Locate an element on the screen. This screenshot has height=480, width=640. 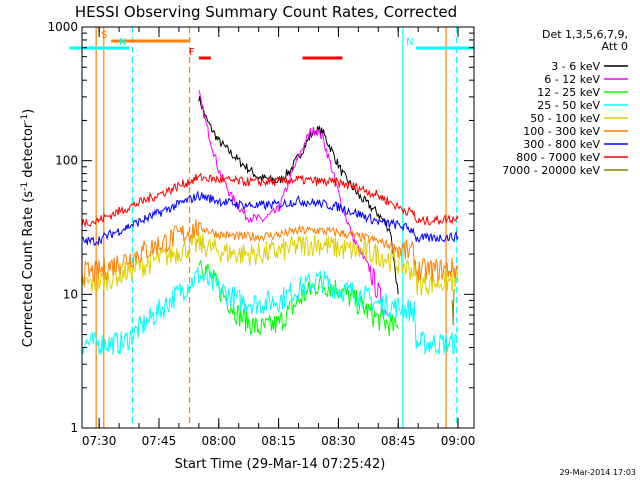
legend-label: 800 - 7000 keV is located at coordinates (558, 157).